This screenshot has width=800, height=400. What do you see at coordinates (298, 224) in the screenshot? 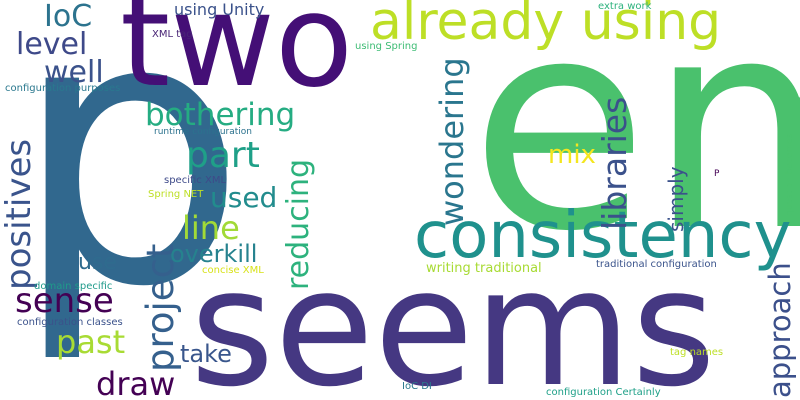
I see `word: reducing` at bounding box center [298, 224].